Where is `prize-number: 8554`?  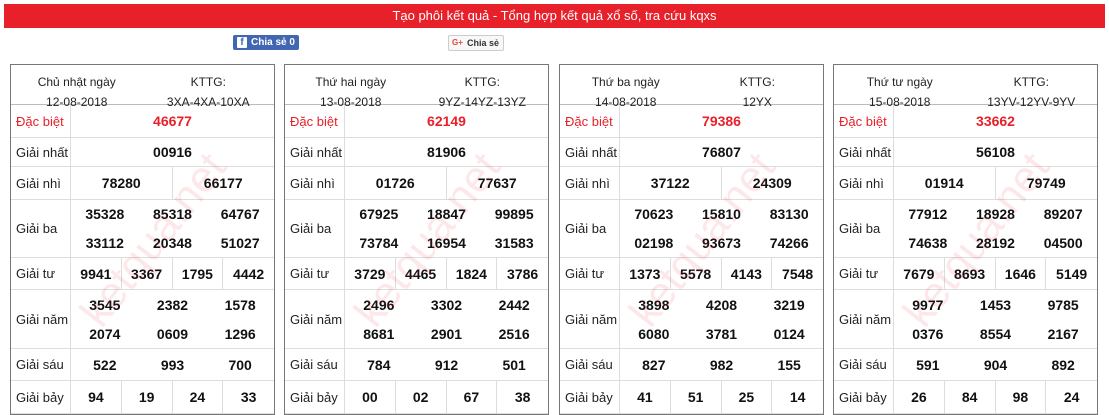
prize-number: 8554 is located at coordinates (995, 333).